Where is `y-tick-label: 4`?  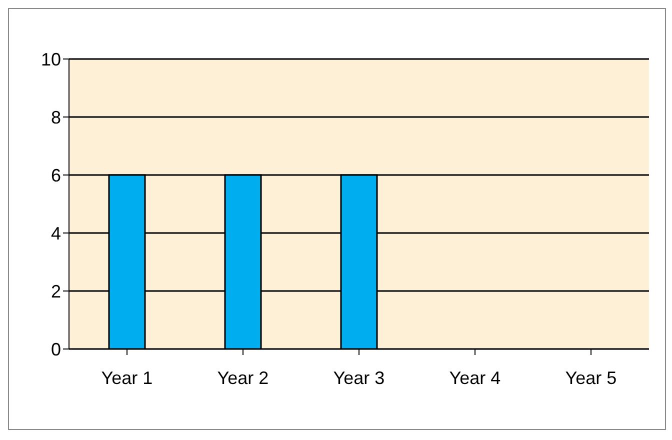 y-tick-label: 4 is located at coordinates (55, 233).